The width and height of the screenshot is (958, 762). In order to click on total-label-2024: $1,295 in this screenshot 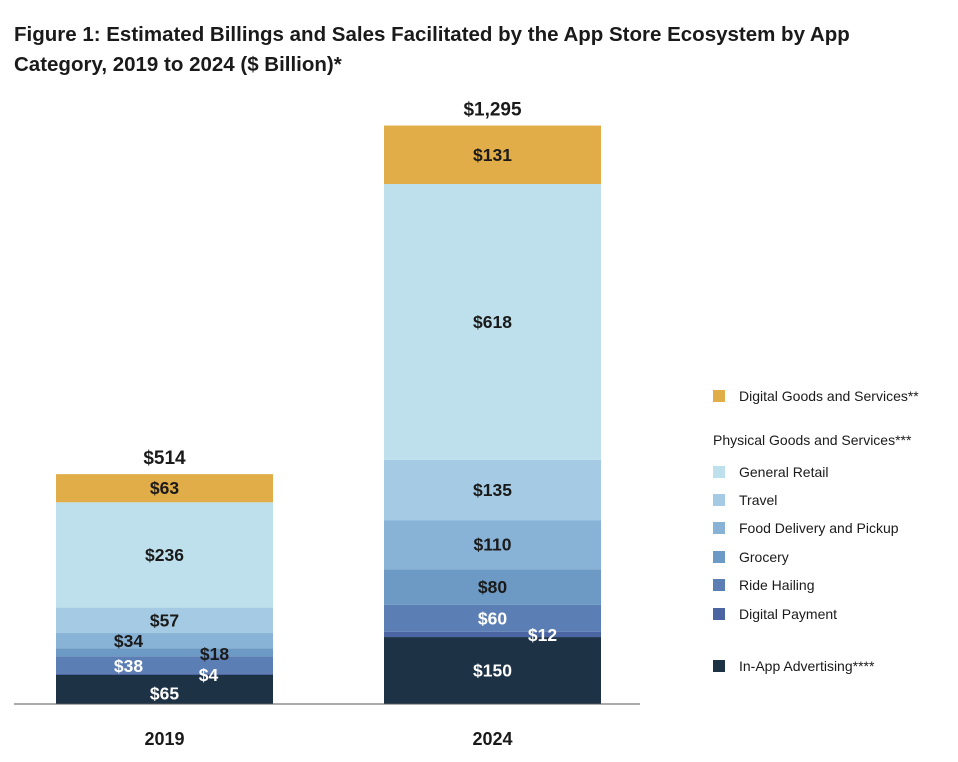, I will do `click(492, 110)`.